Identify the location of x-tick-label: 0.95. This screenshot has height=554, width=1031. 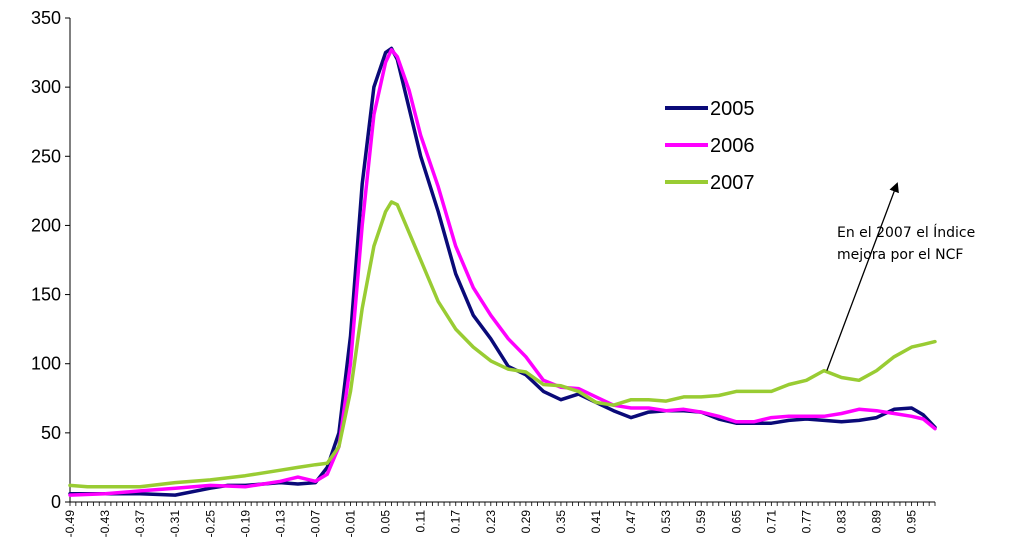
(912, 522).